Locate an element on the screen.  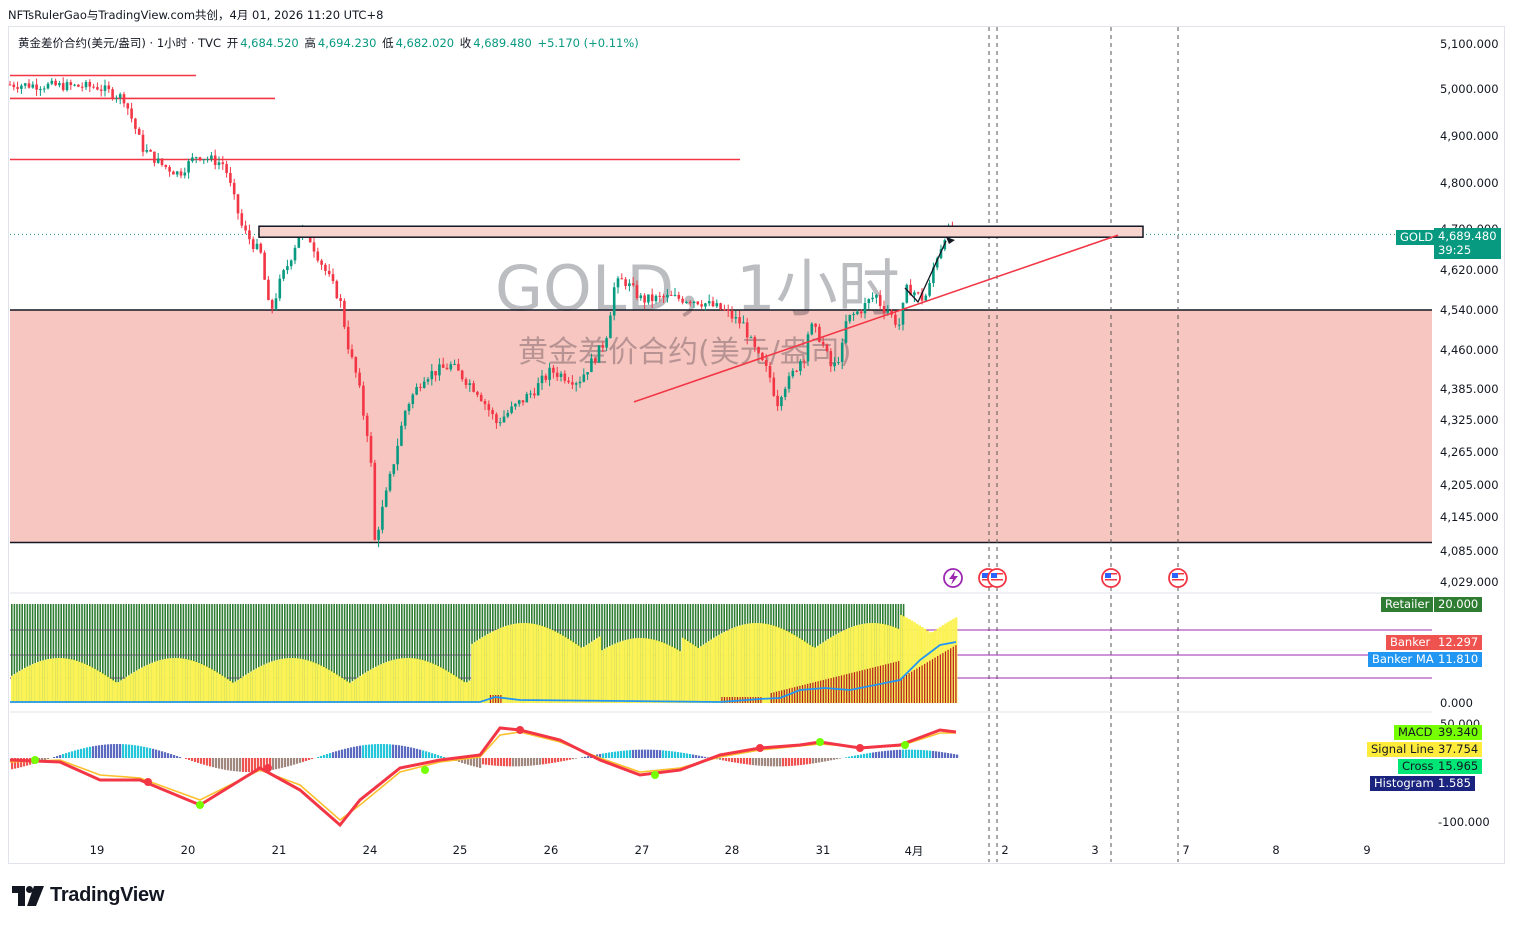
current-price-badge: 4,689.480 39:25 is located at coordinates (1467, 243).